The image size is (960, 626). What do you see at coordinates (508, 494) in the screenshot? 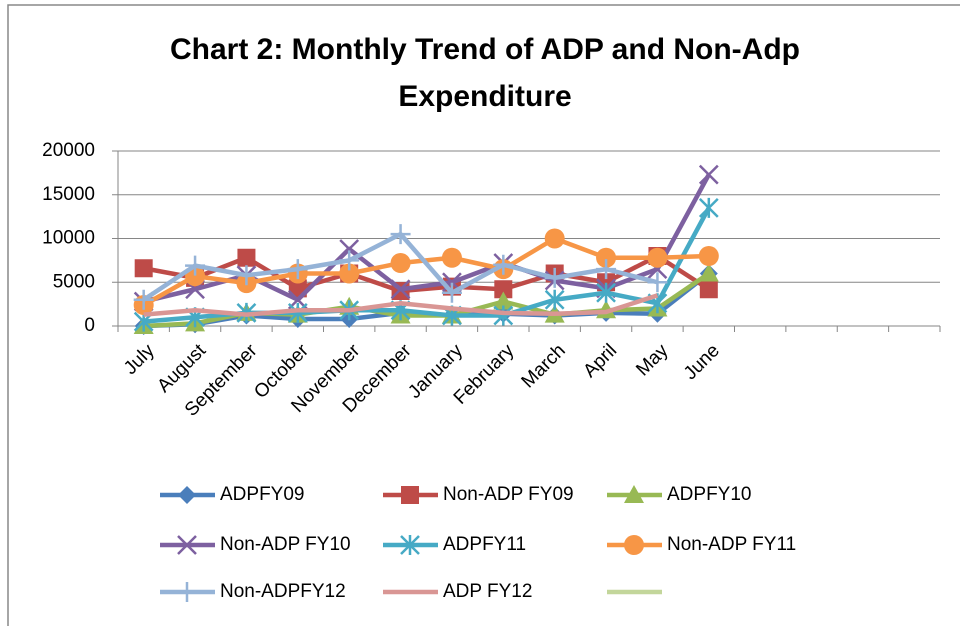
I see `legend-label: Non-ADP FY09` at bounding box center [508, 494].